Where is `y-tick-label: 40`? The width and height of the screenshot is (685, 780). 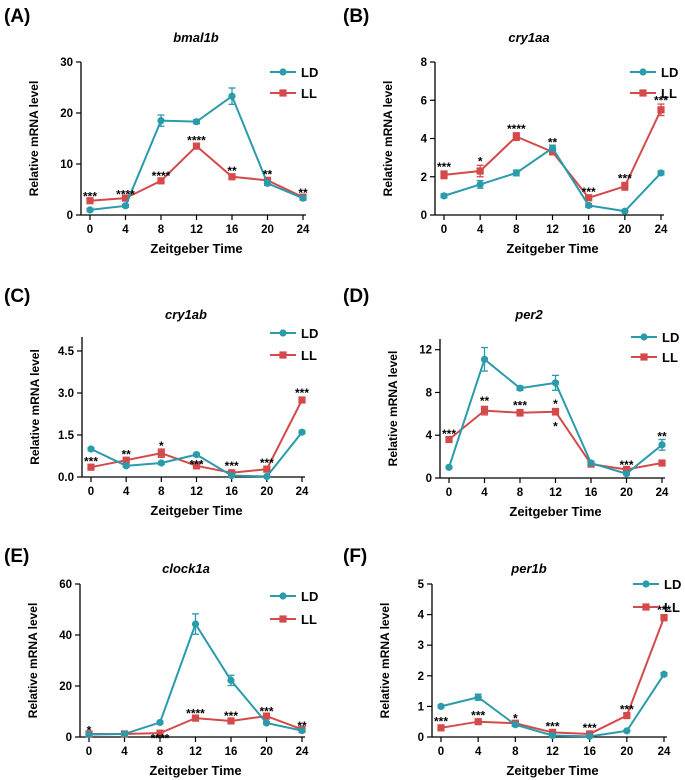 y-tick-label: 40 is located at coordinates (65, 636).